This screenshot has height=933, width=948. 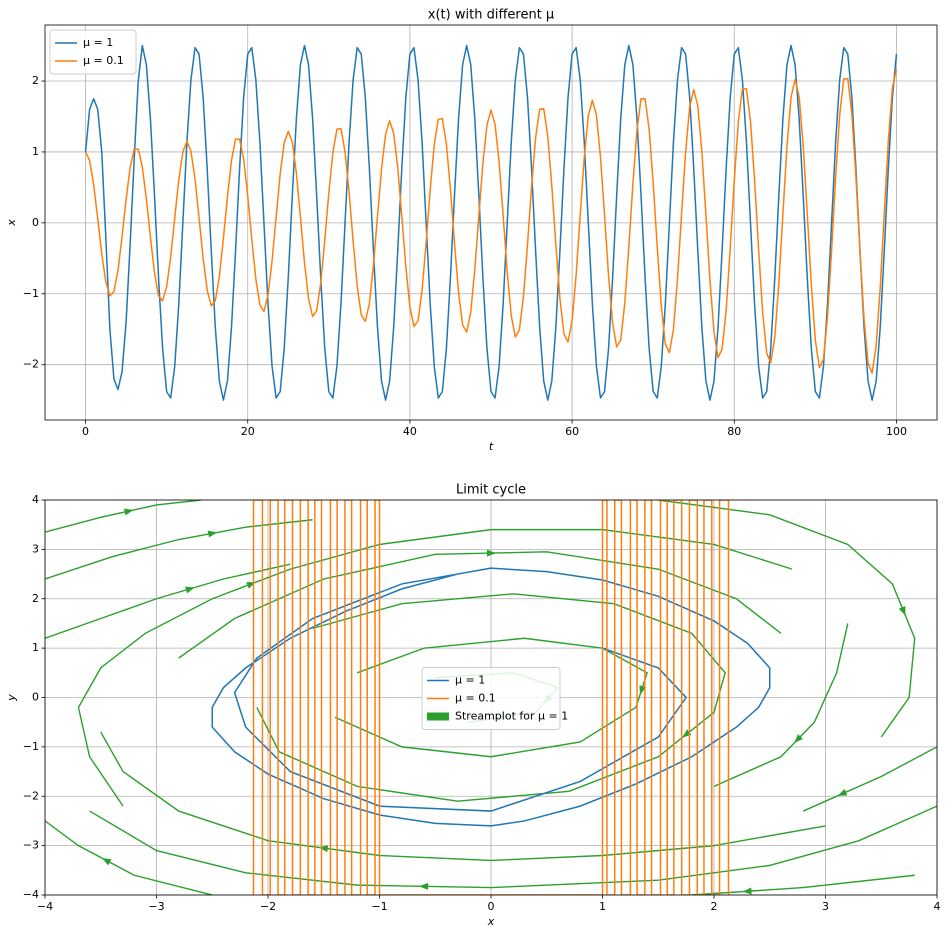 What do you see at coordinates (511, 716) in the screenshot?
I see `legend-label: Streamplot for μ = 1` at bounding box center [511, 716].